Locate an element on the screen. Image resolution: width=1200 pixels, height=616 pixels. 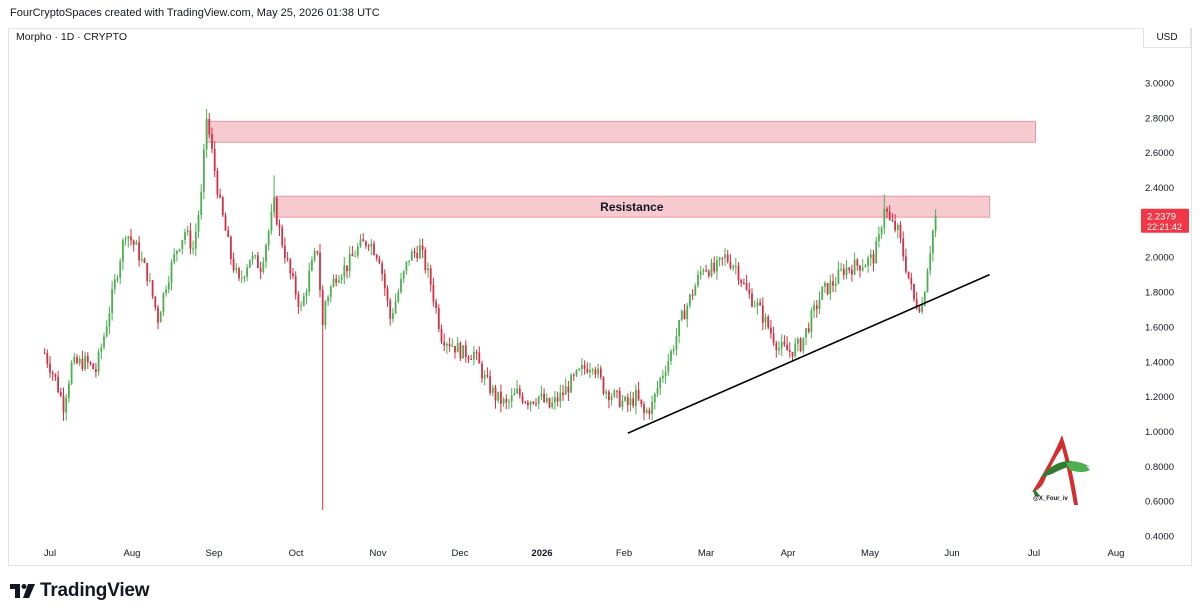
brand-name: TradingView is located at coordinates (95, 590).